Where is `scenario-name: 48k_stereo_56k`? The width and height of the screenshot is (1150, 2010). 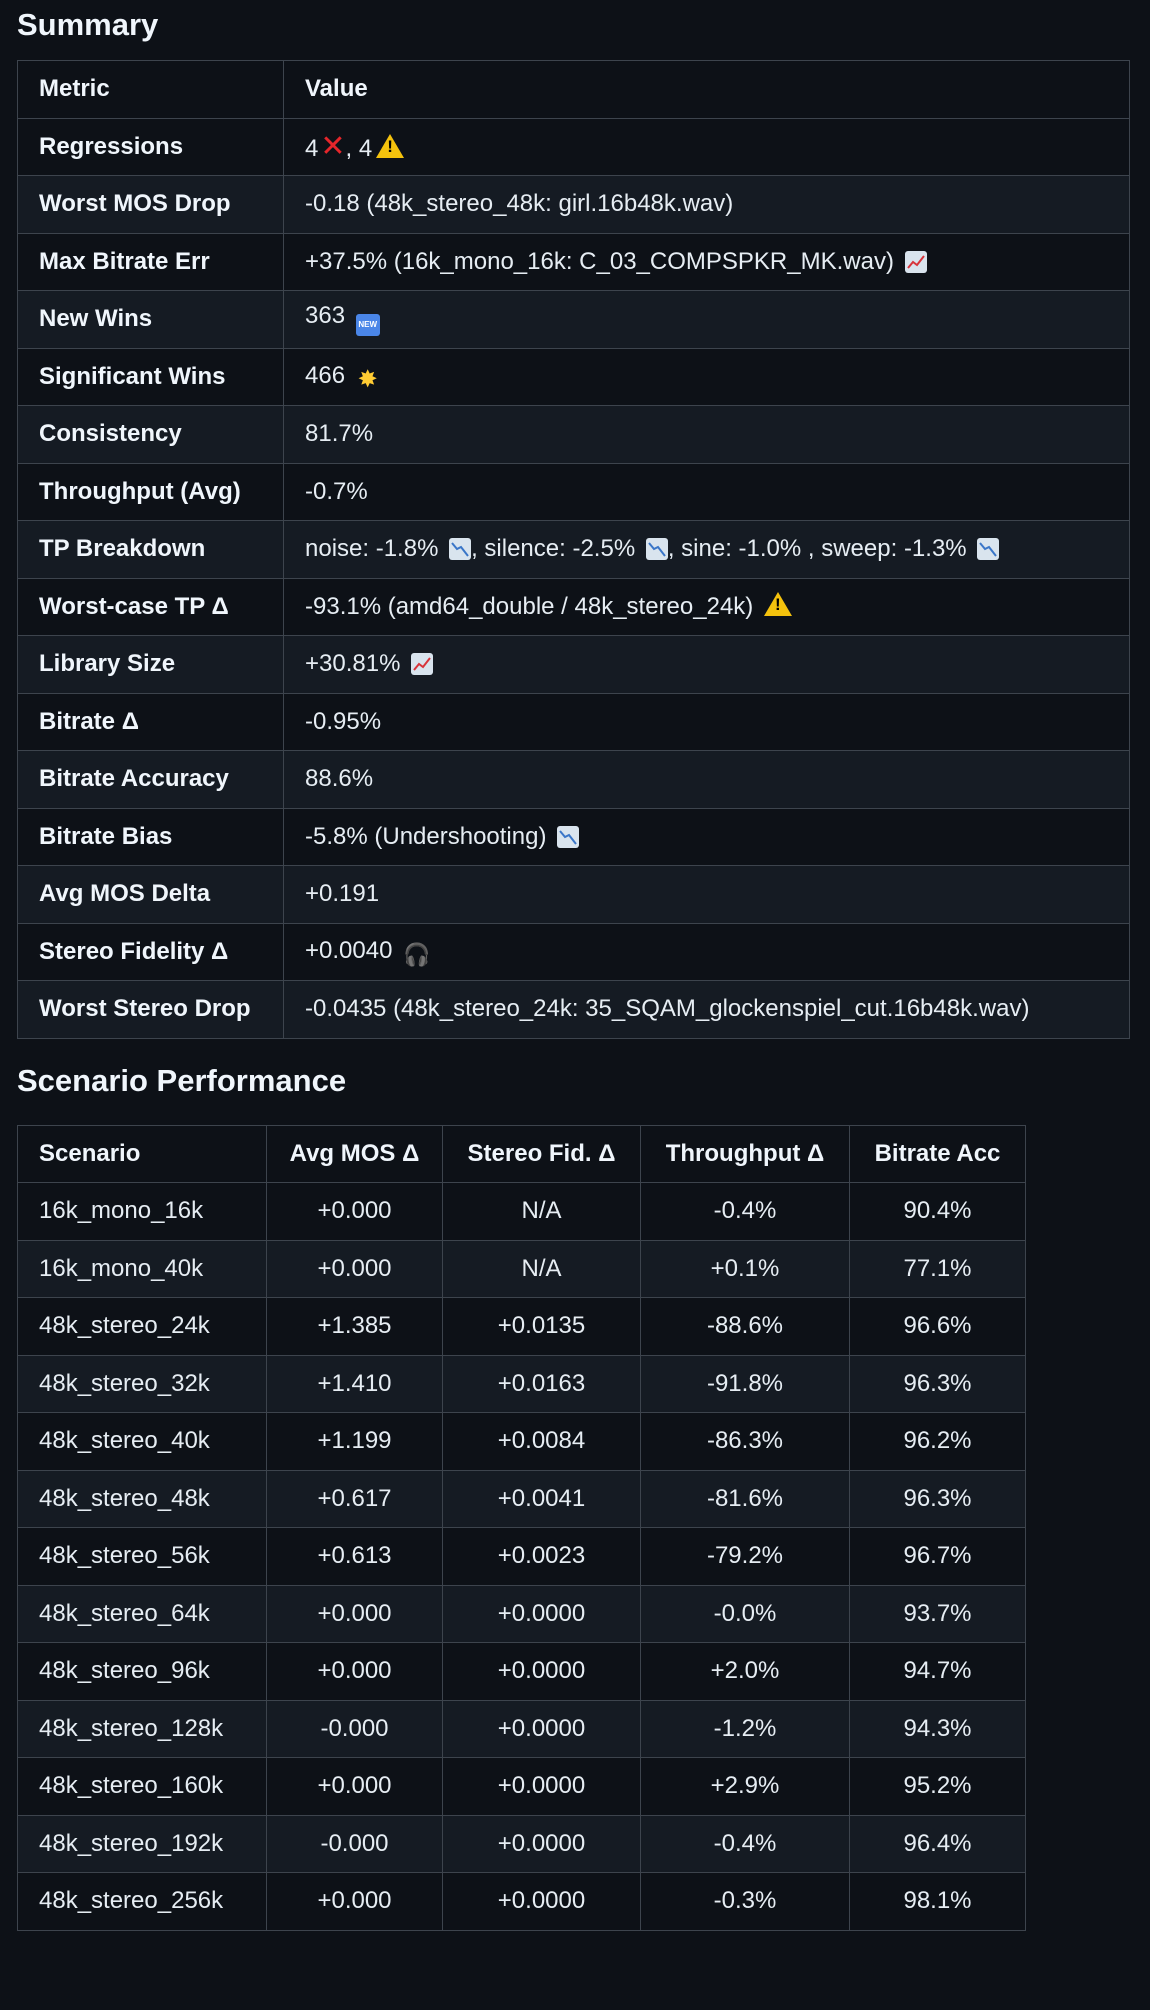 scenario-name: 48k_stereo_56k is located at coordinates (142, 1556).